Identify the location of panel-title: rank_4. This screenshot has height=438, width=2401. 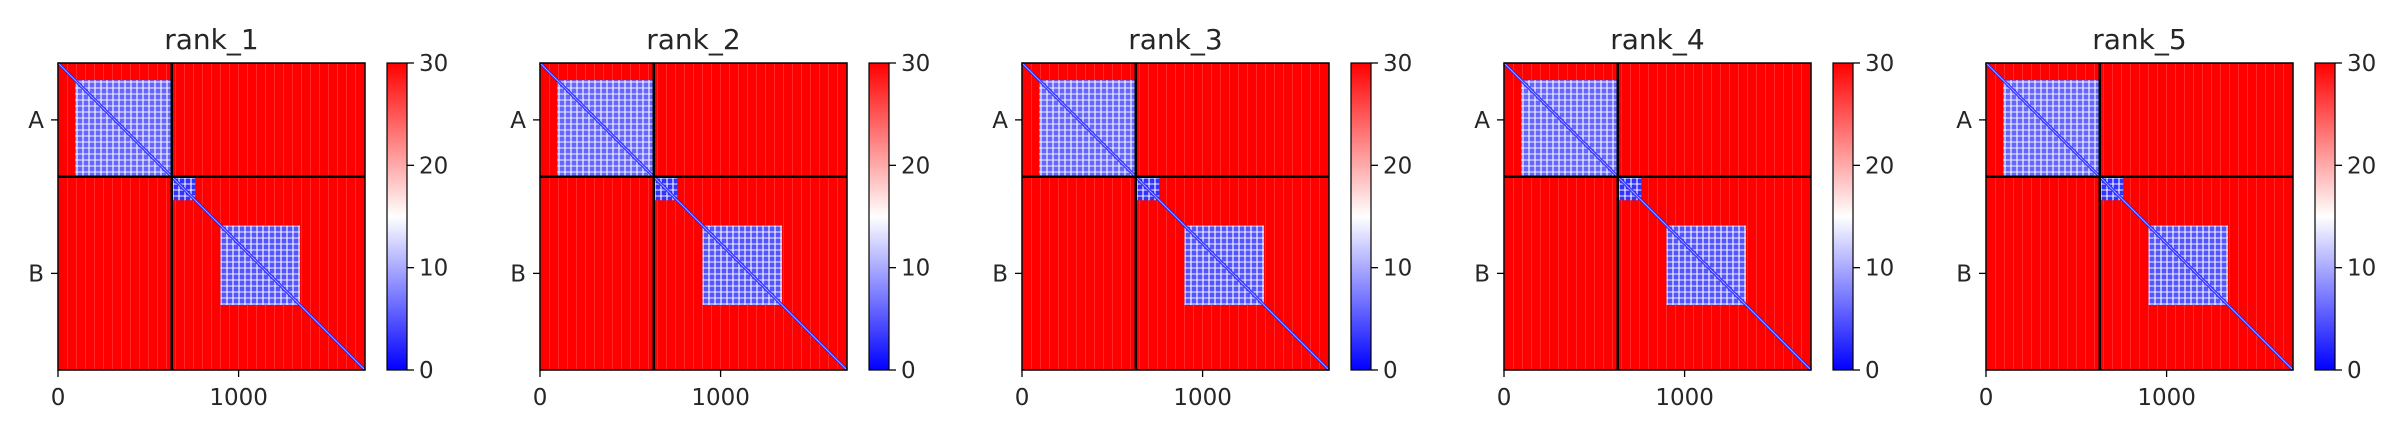
(1657, 39).